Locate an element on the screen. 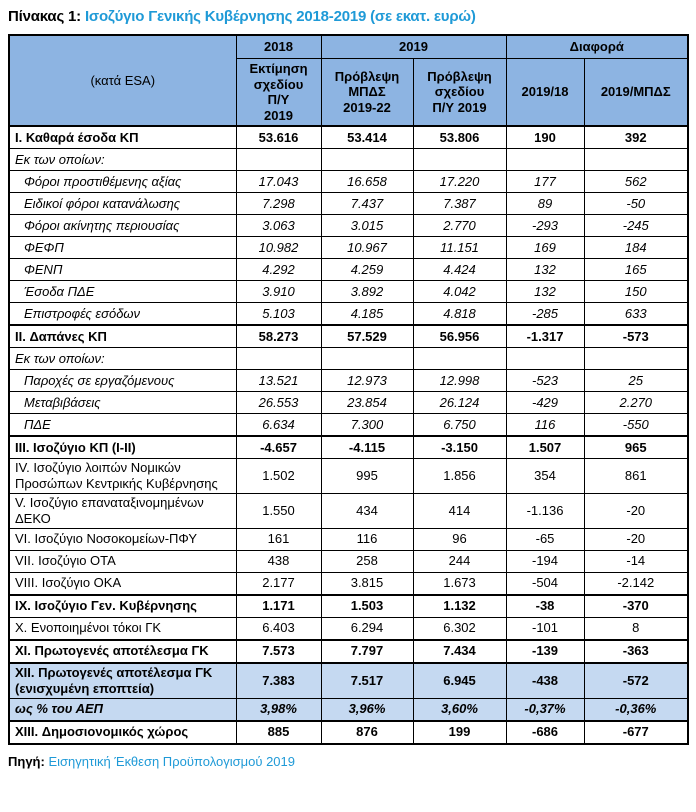 The height and width of the screenshot is (812, 696). row-value: 132 is located at coordinates (545, 292).